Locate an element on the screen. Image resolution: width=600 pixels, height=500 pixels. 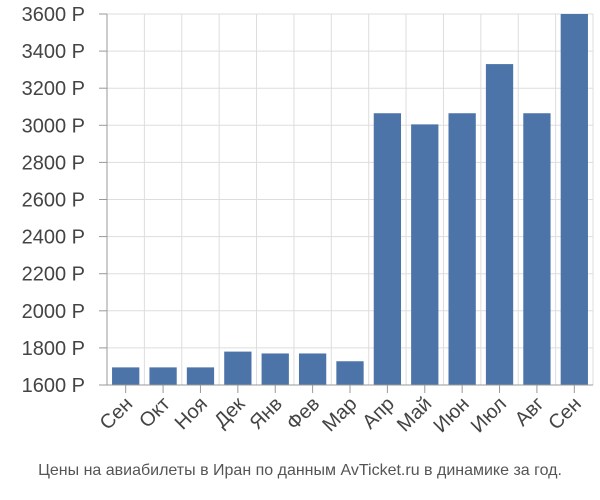
x-tick-label: Фев is located at coordinates (303, 414).